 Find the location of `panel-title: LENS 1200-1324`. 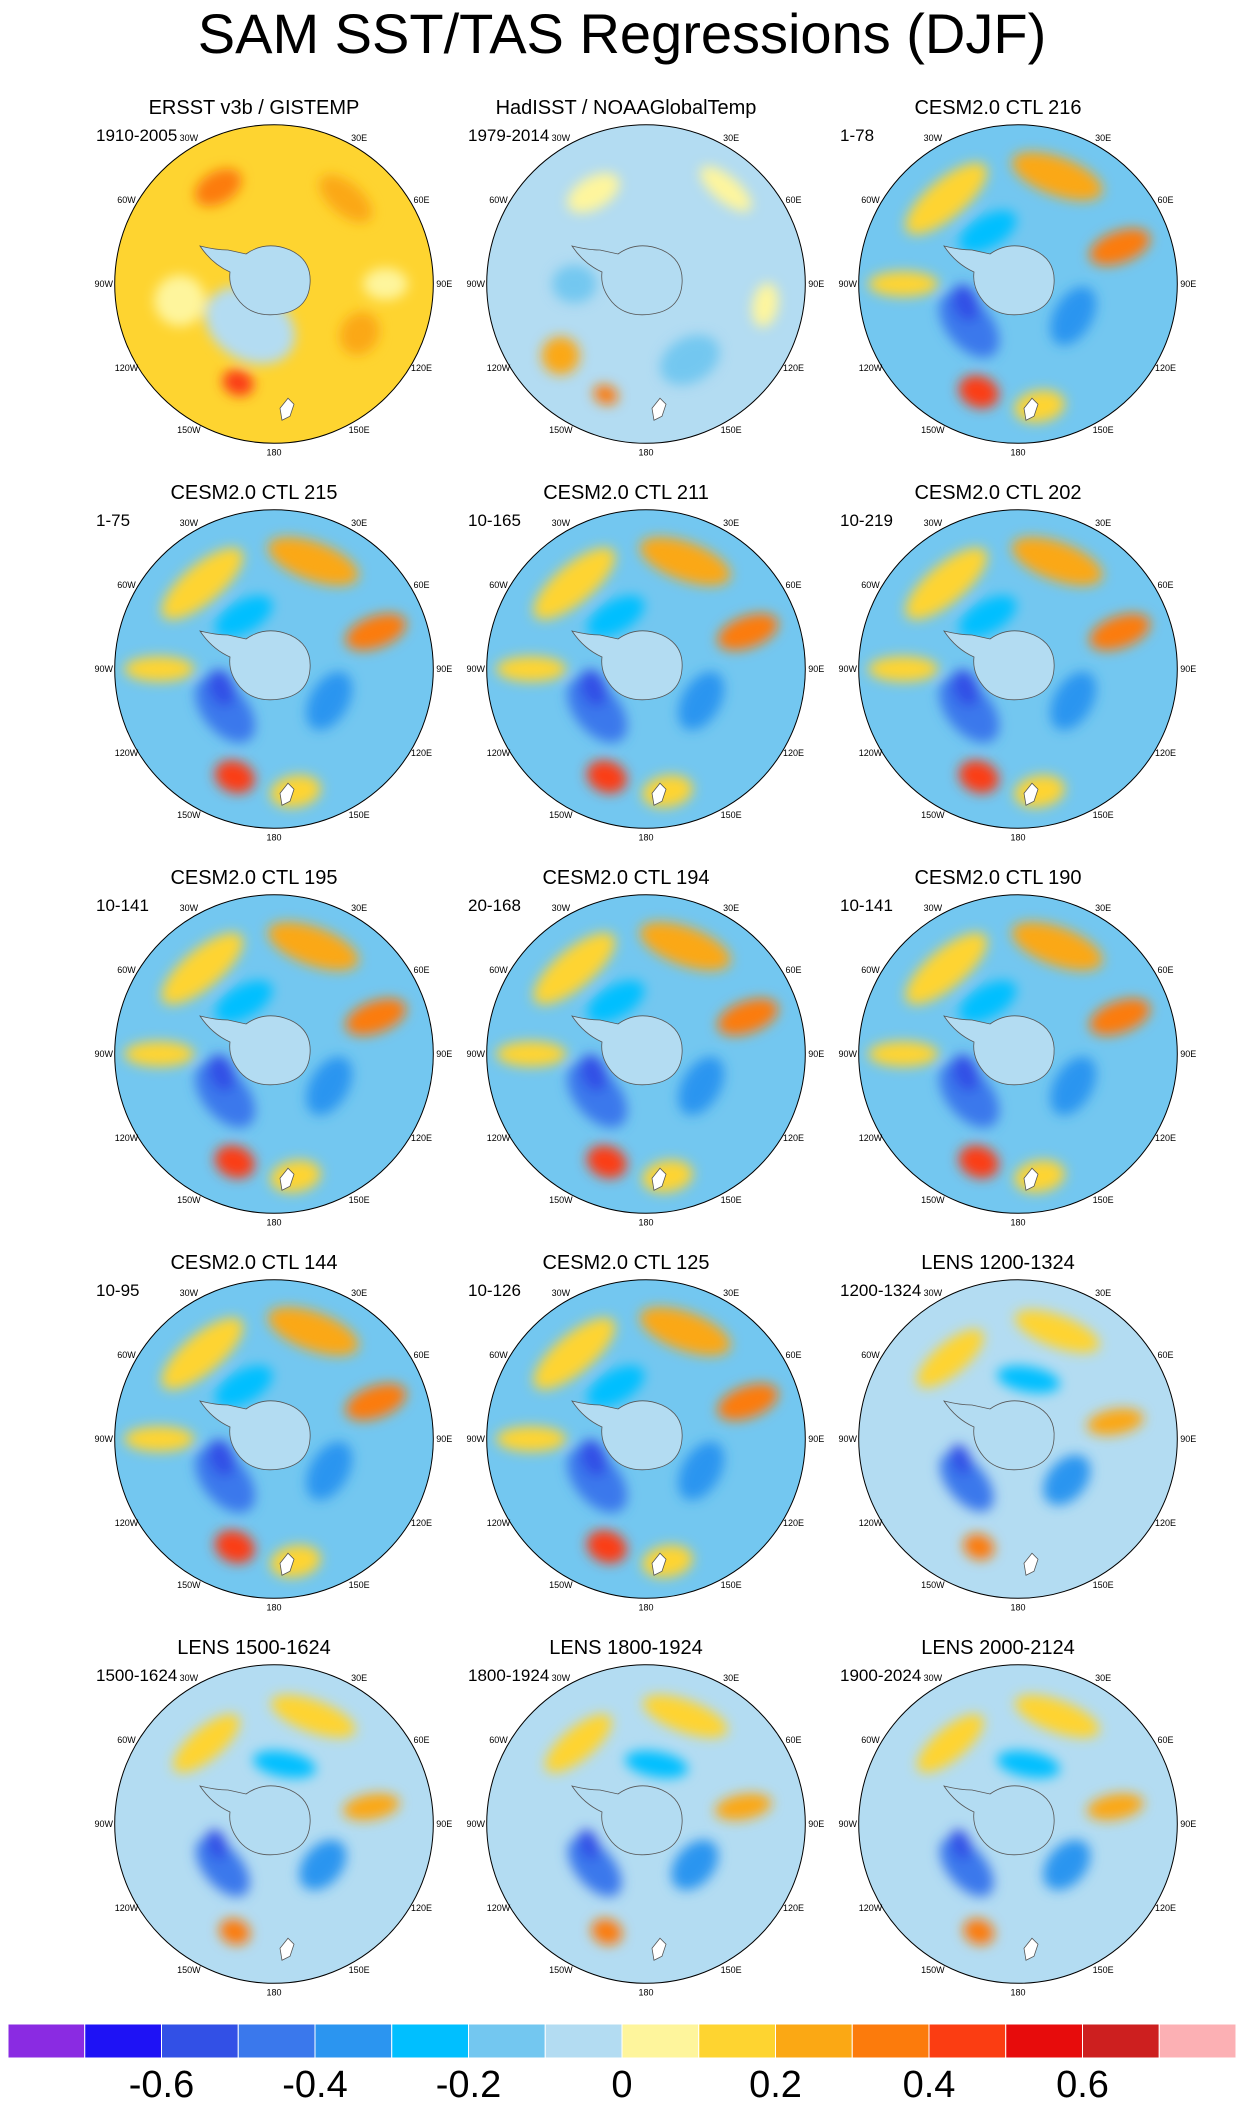

panel-title: LENS 1200-1324 is located at coordinates (998, 1263).